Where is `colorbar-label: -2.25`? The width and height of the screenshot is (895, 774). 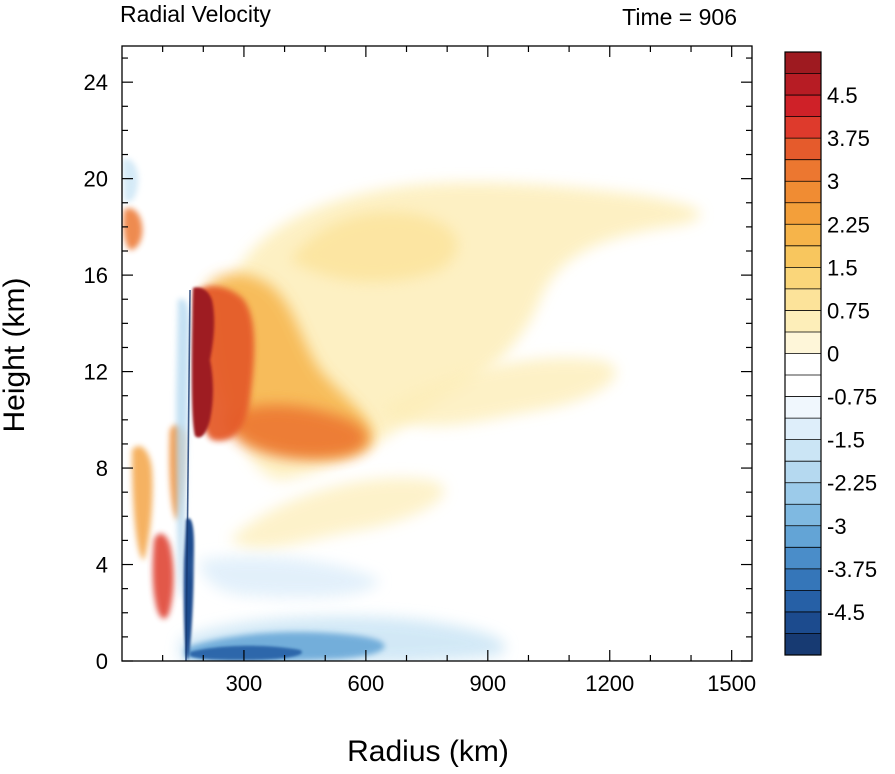
colorbar-label: -2.25 is located at coordinates (852, 483).